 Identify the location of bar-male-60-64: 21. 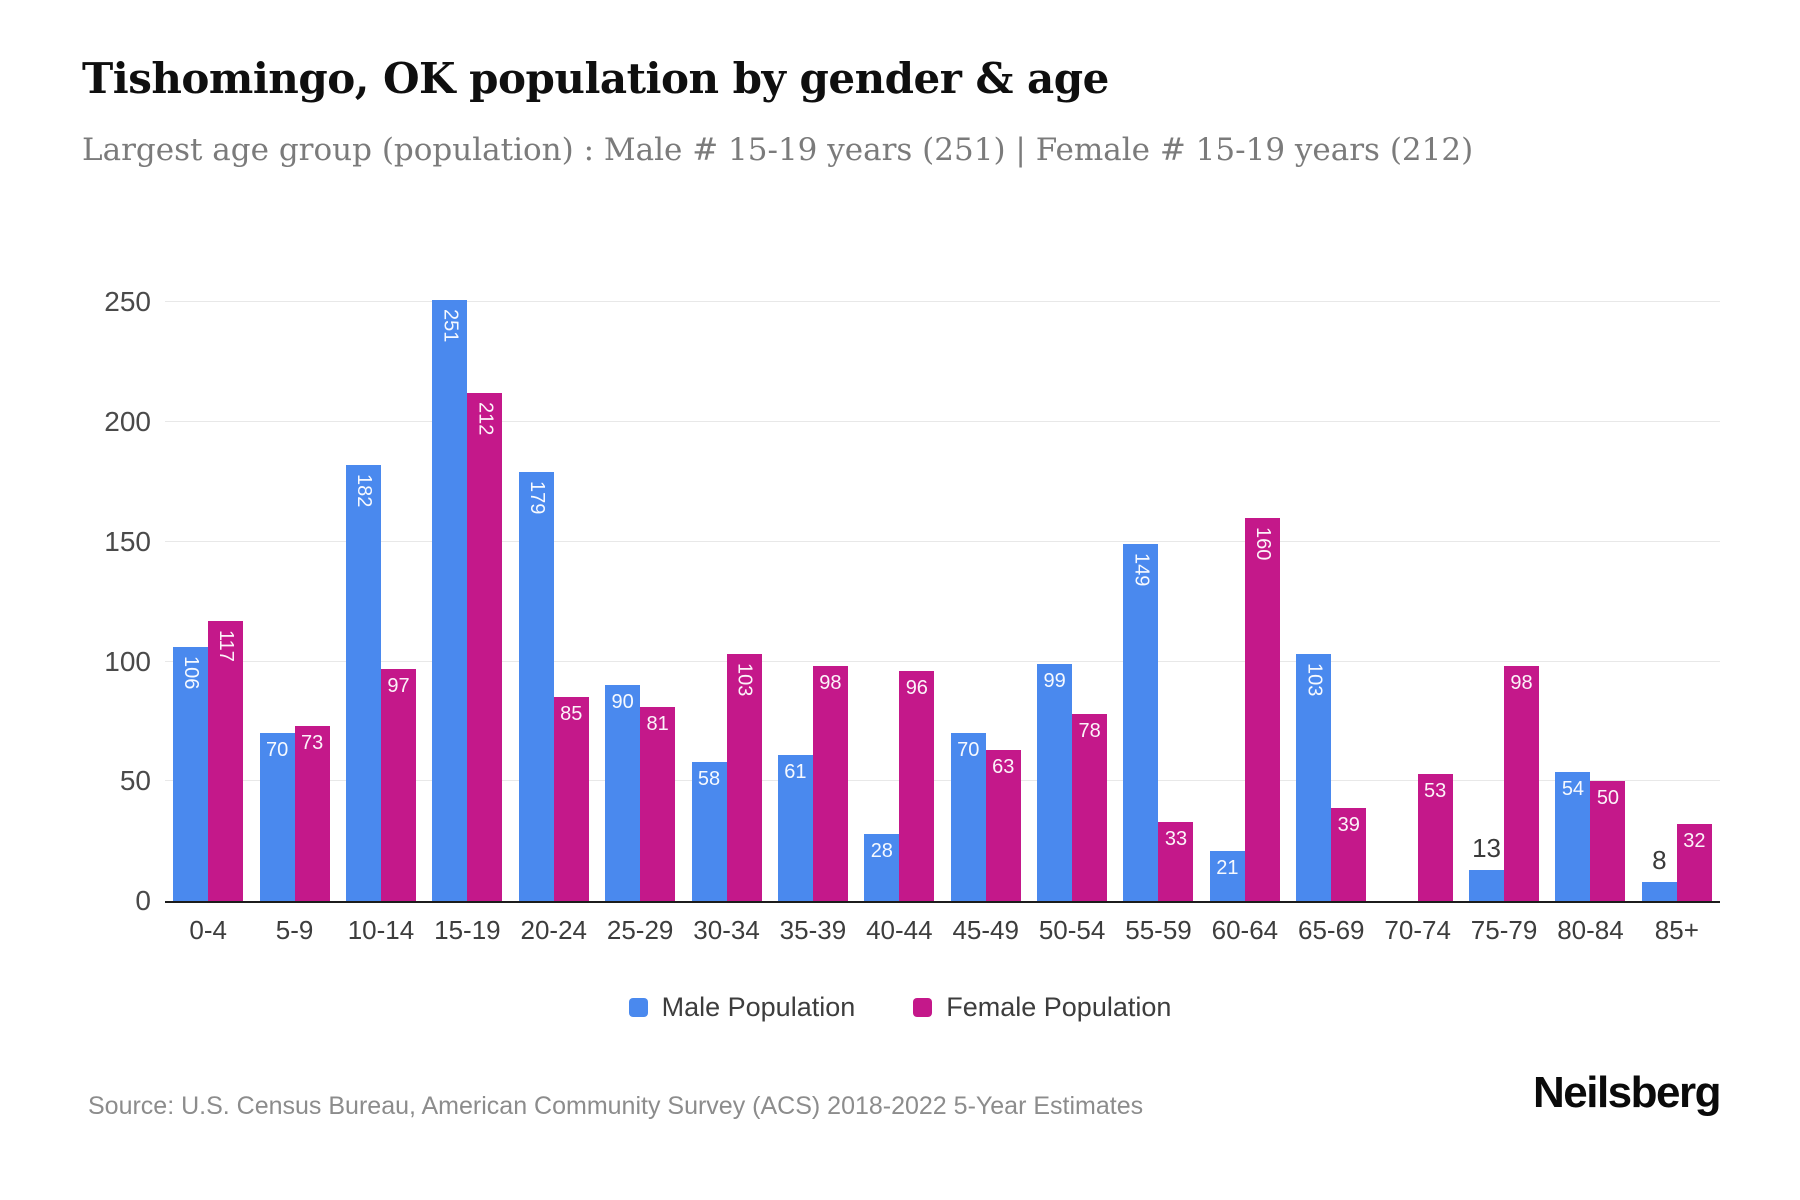
(1227, 876).